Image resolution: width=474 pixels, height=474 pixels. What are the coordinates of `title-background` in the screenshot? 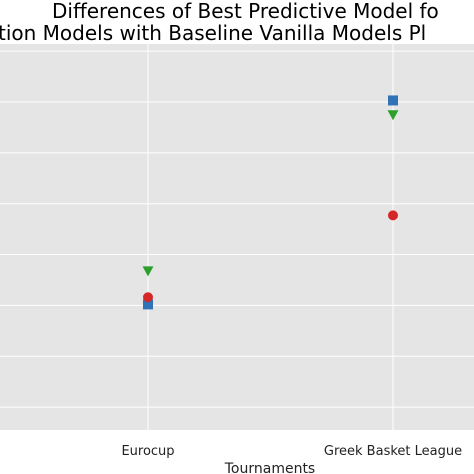 It's located at (237, 22).